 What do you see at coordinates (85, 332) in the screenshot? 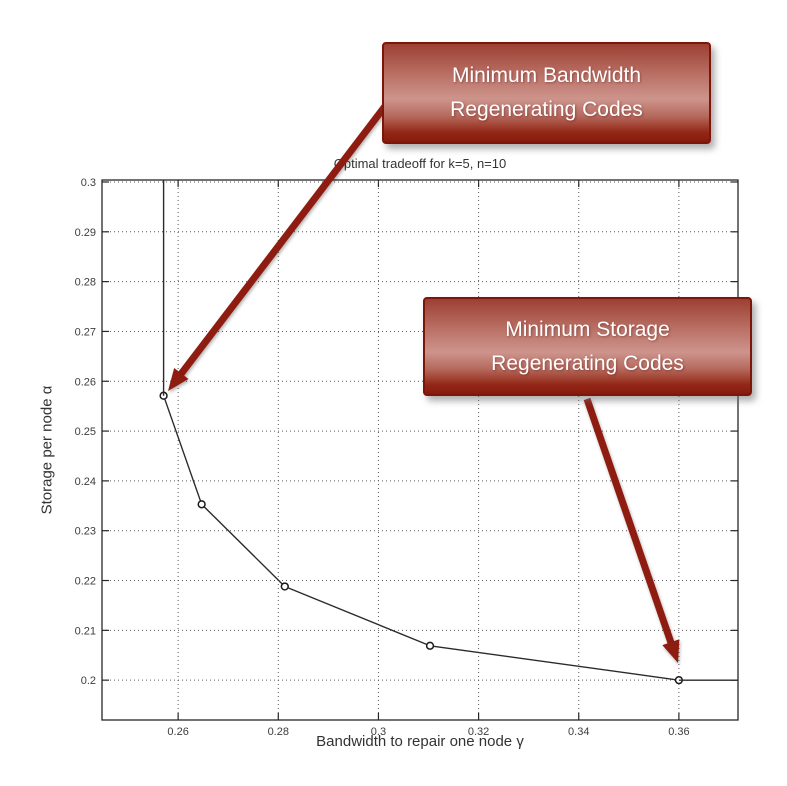
I see `y-tick-label: 0.27` at bounding box center [85, 332].